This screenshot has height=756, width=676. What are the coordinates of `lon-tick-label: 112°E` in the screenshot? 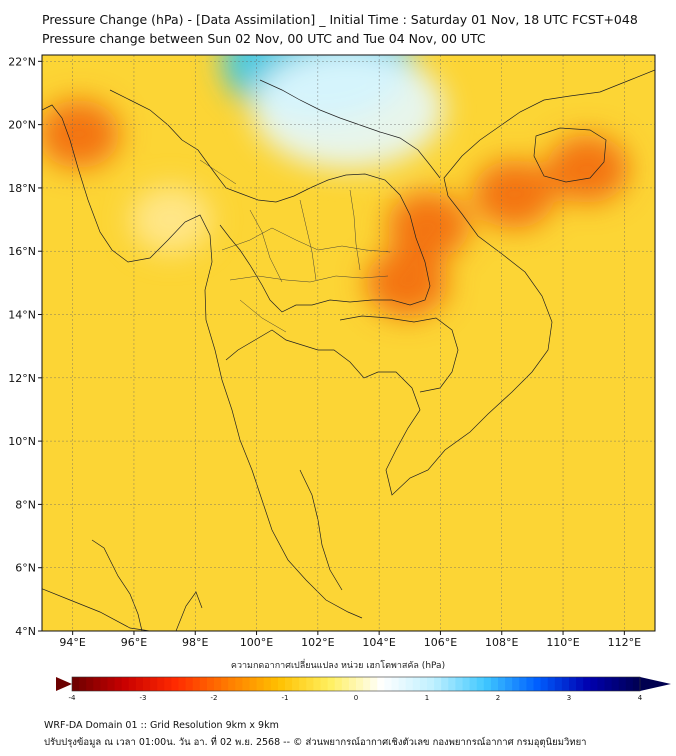 It's located at (624, 642).